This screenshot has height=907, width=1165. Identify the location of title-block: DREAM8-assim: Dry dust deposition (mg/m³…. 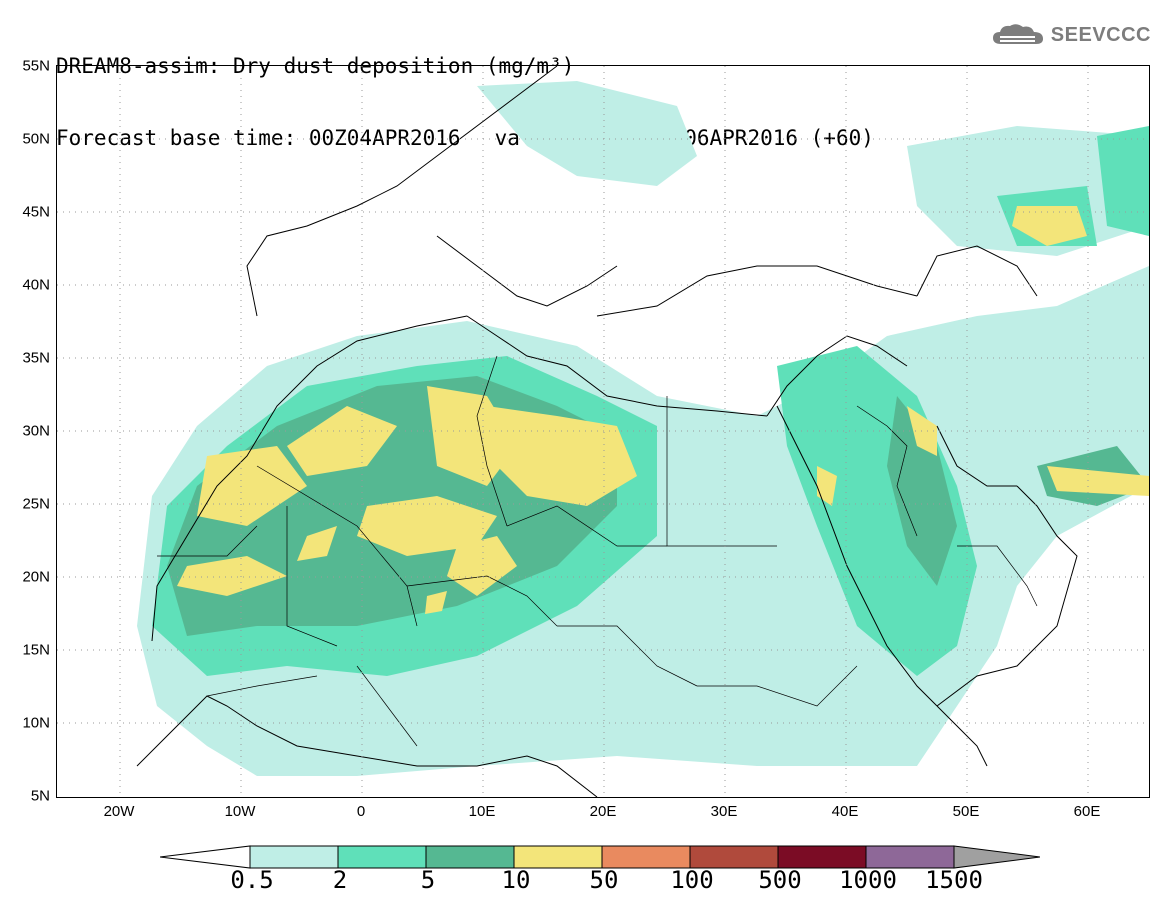
(466, 102).